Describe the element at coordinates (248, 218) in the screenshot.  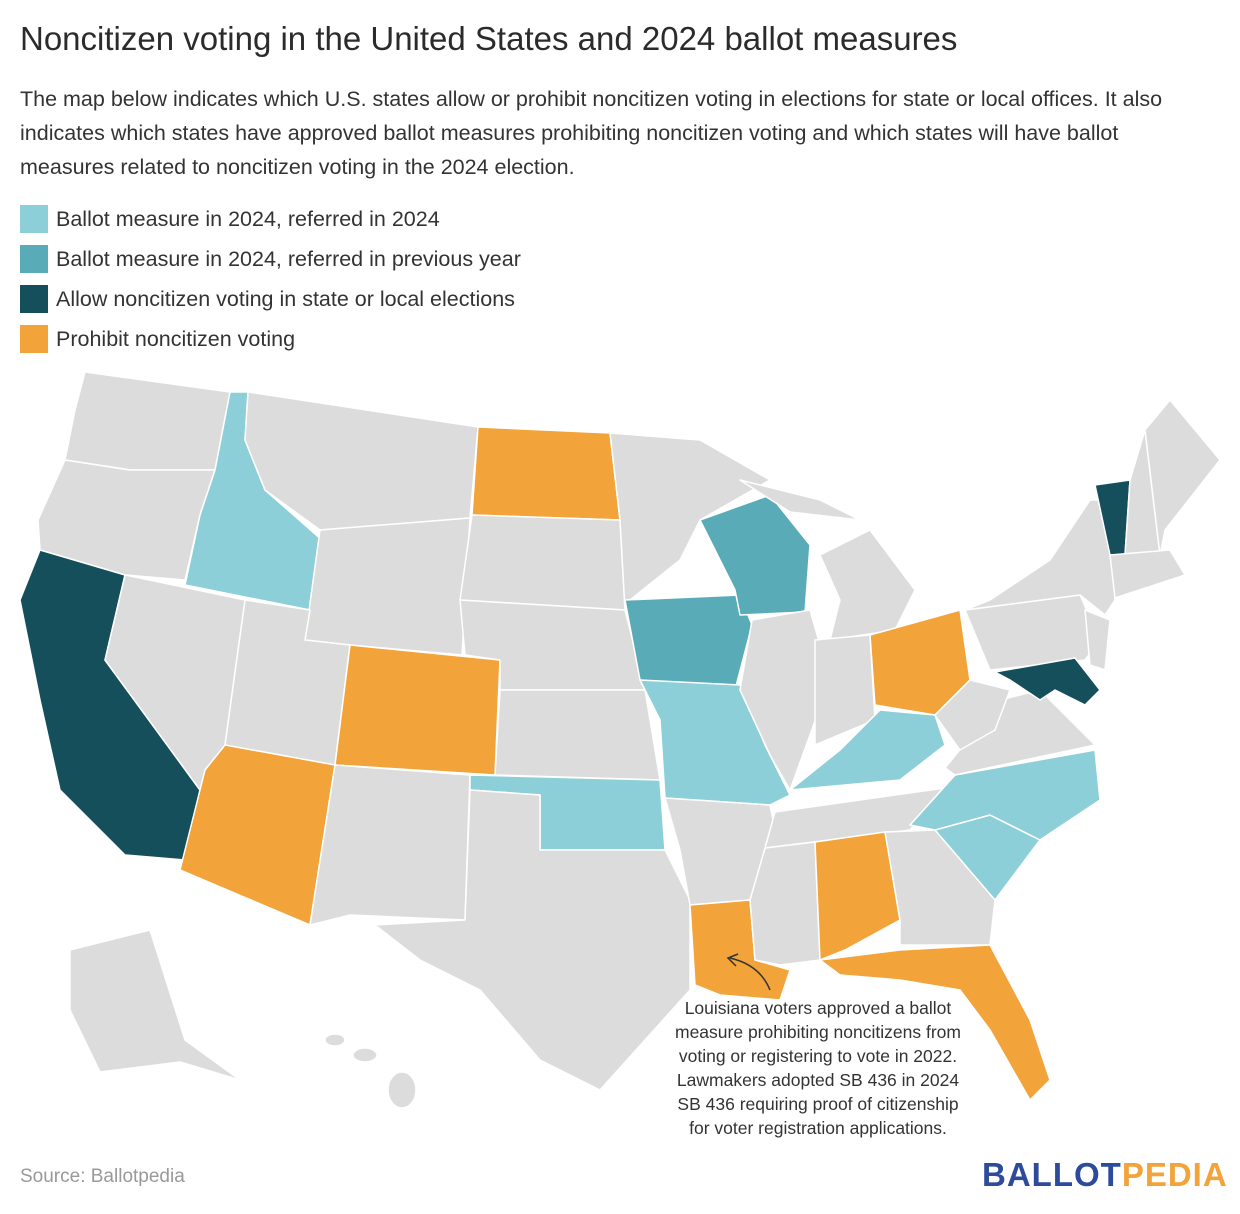
I see `legend-label: Ballot measure in 2024, referred in 2024` at that location.